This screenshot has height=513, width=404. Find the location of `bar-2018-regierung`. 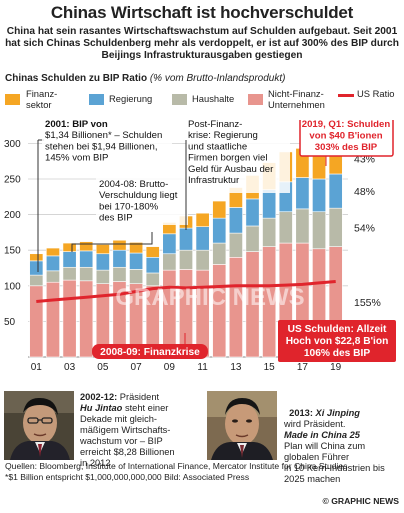

bar-2018-regierung is located at coordinates (319, 195).